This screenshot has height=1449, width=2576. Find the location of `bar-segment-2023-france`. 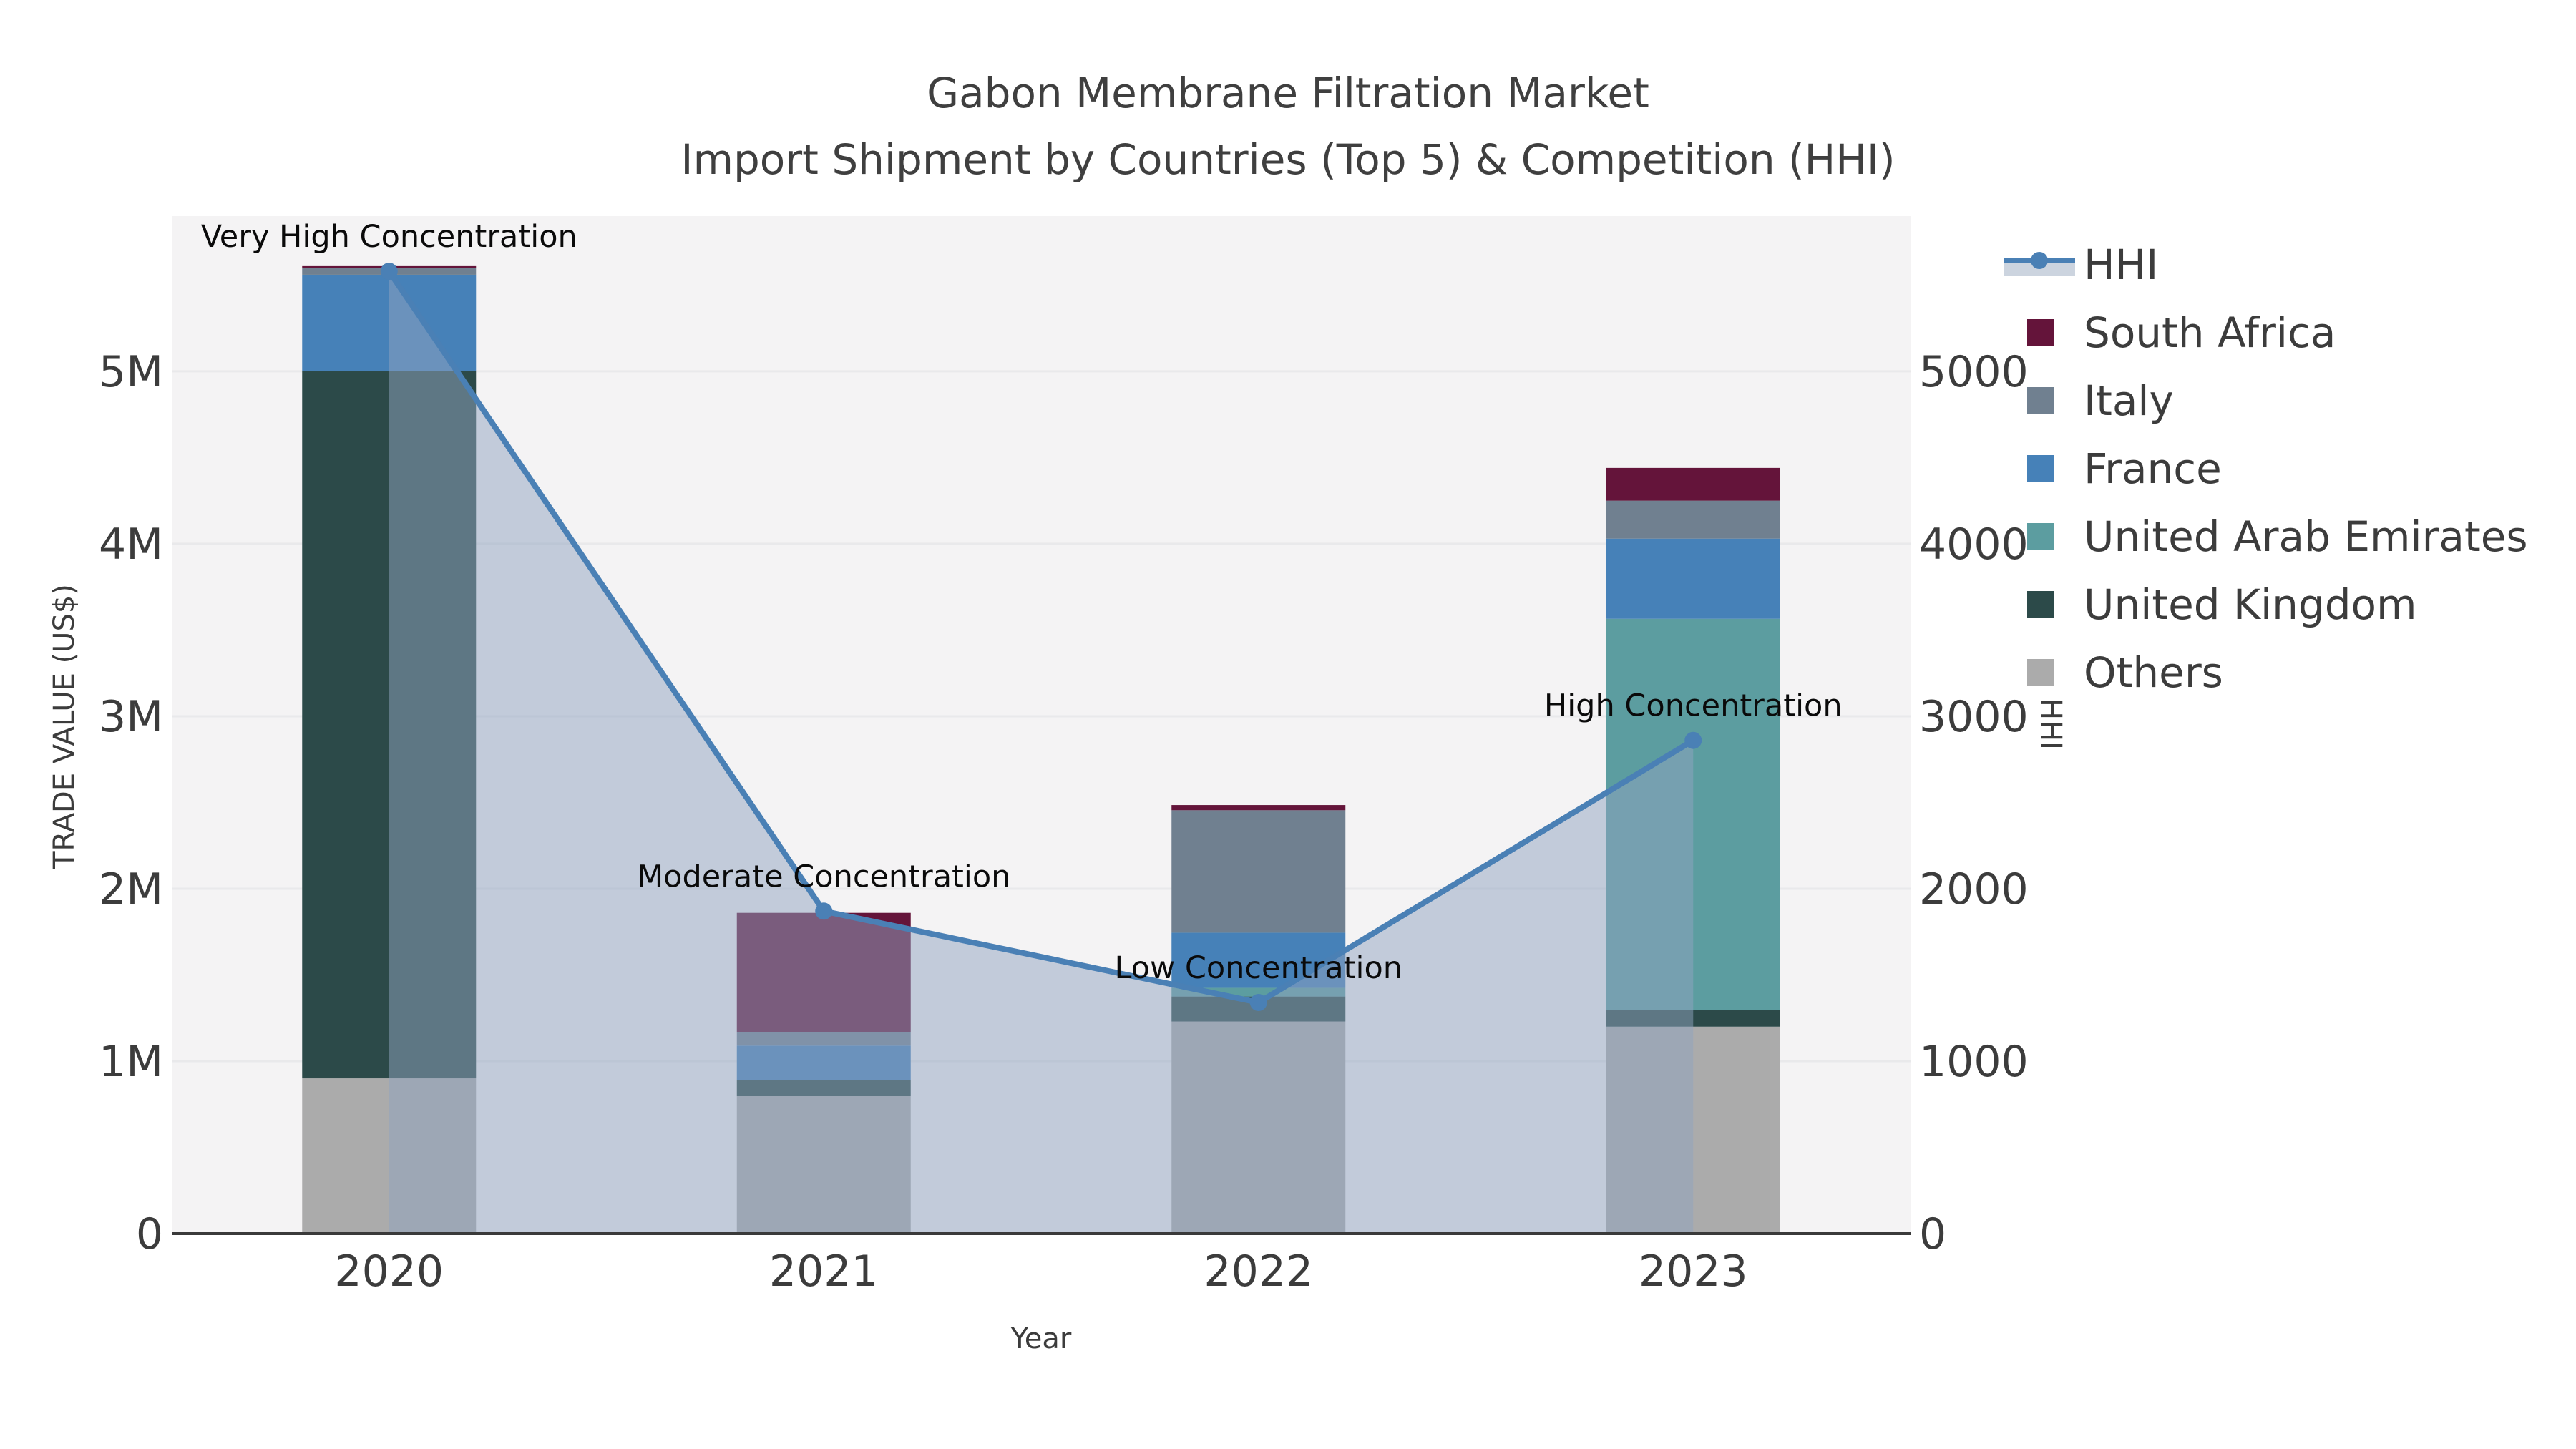

bar-segment-2023-france is located at coordinates (1693, 578).